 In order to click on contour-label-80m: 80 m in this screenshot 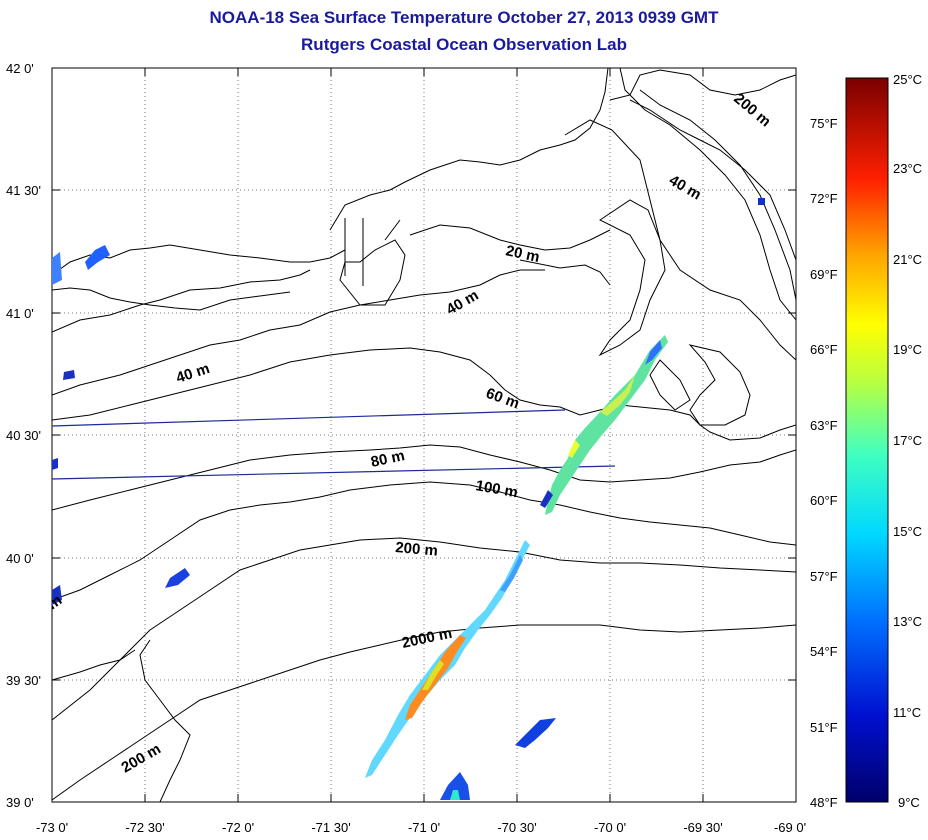, I will do `click(387, 459)`.